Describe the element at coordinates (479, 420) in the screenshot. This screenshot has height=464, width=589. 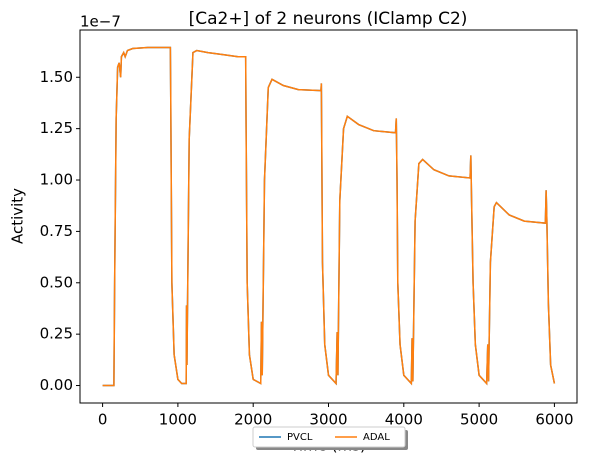
I see `x-tick-label: 5000` at that location.